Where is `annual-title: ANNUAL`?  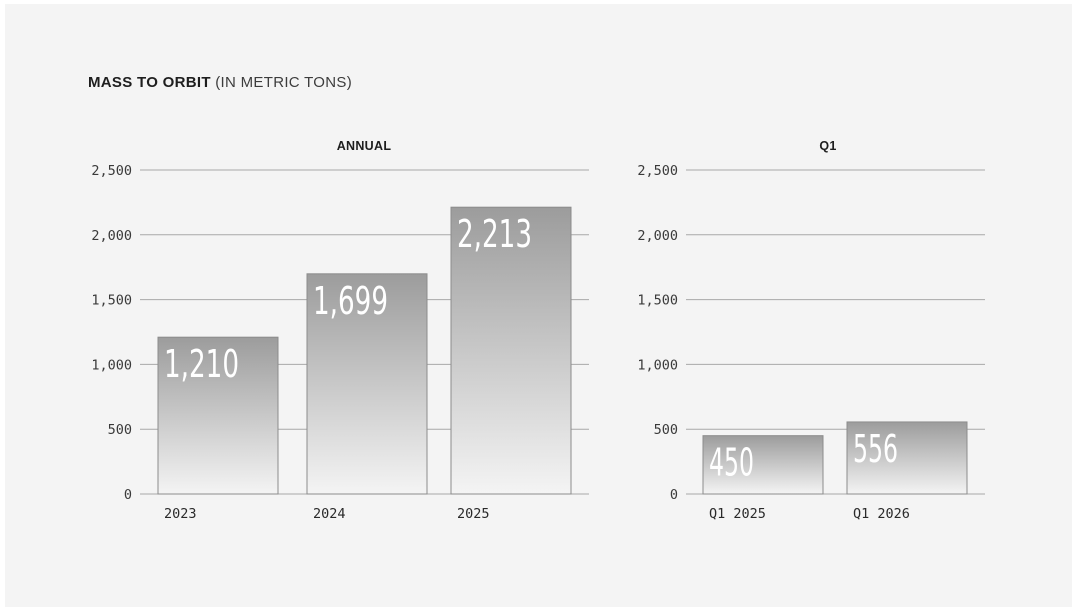
annual-title: ANNUAL is located at coordinates (364, 146).